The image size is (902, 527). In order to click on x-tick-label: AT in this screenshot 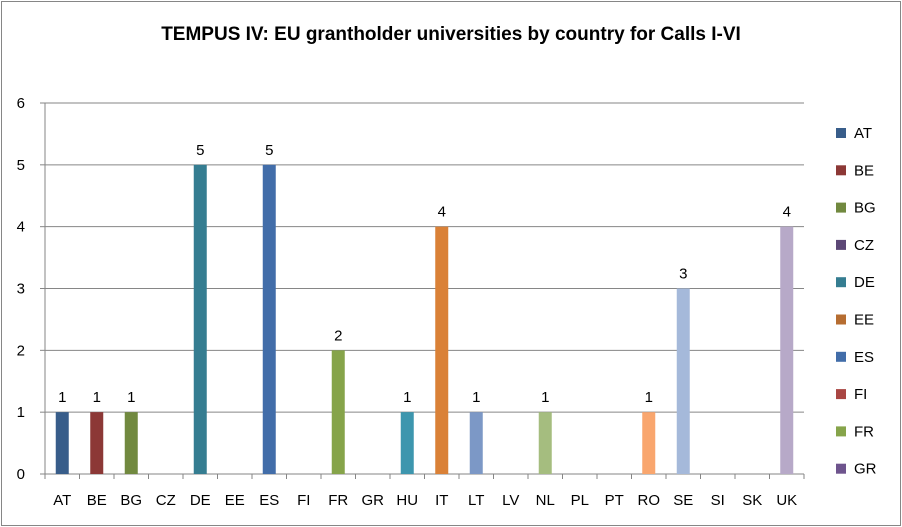, I will do `click(62, 500)`.